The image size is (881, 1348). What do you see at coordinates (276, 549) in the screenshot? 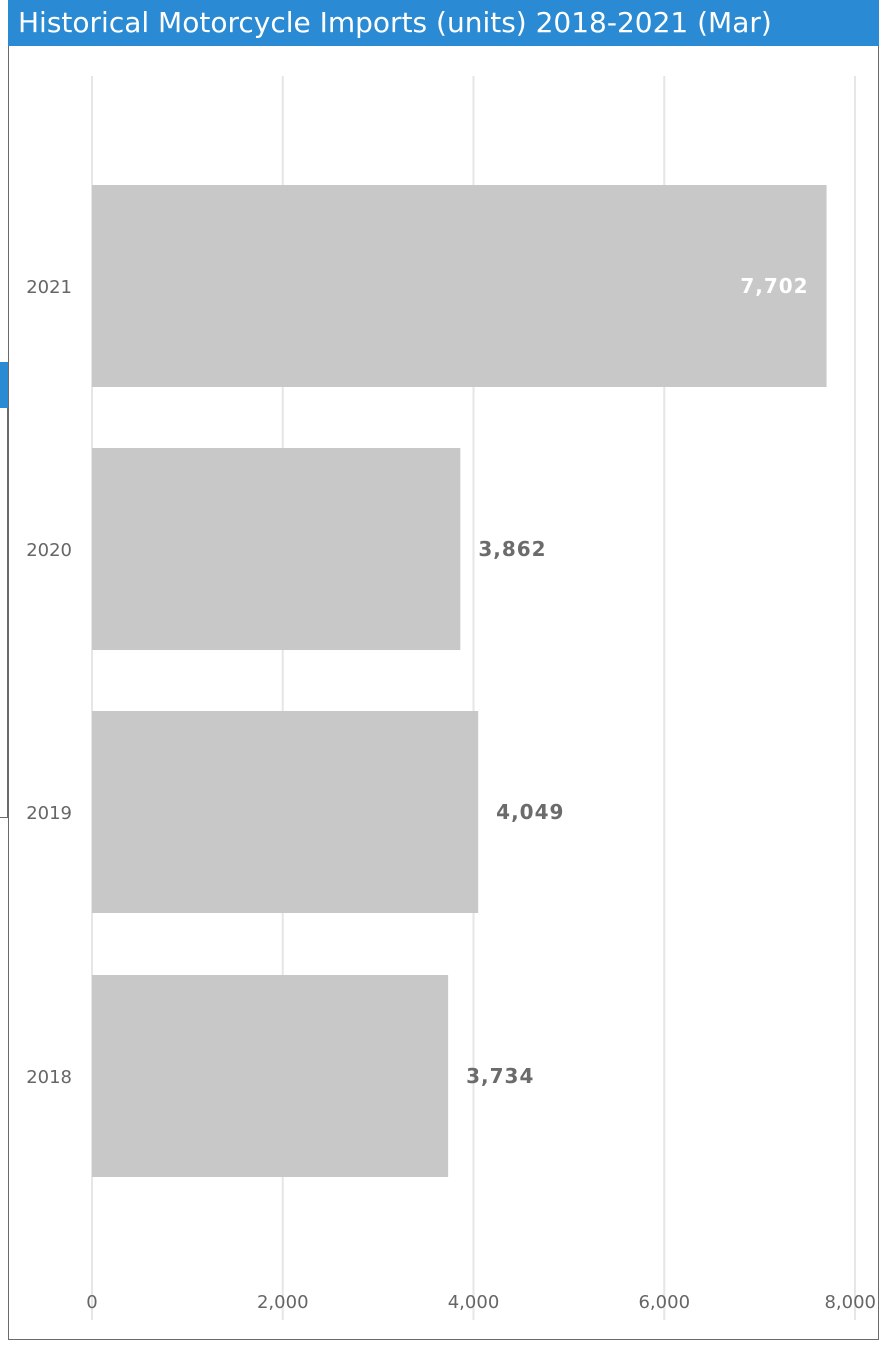
I see `bar-2020` at bounding box center [276, 549].